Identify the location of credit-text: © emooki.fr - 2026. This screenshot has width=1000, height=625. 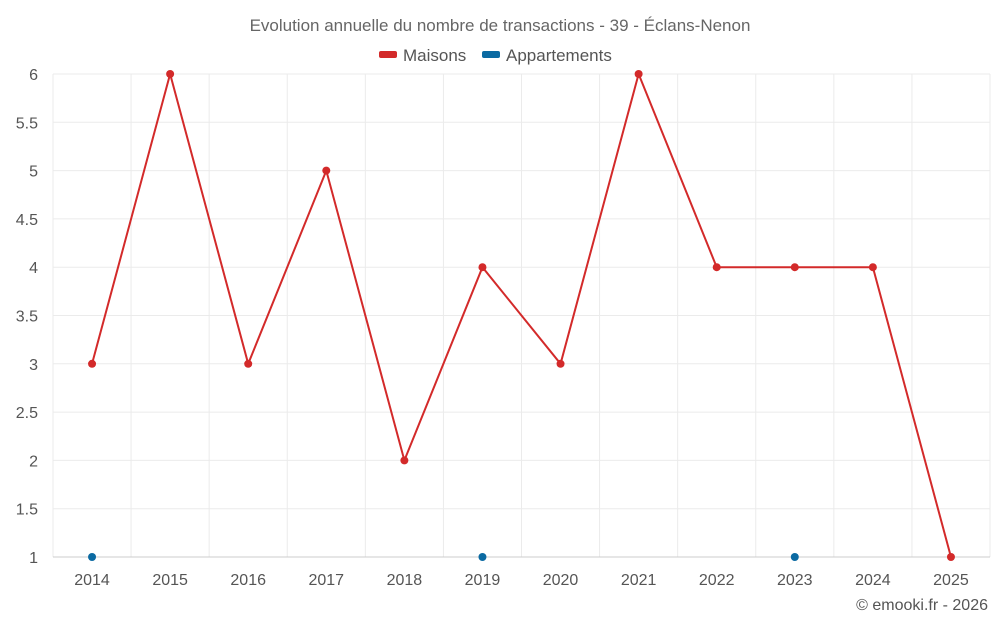
(922, 605).